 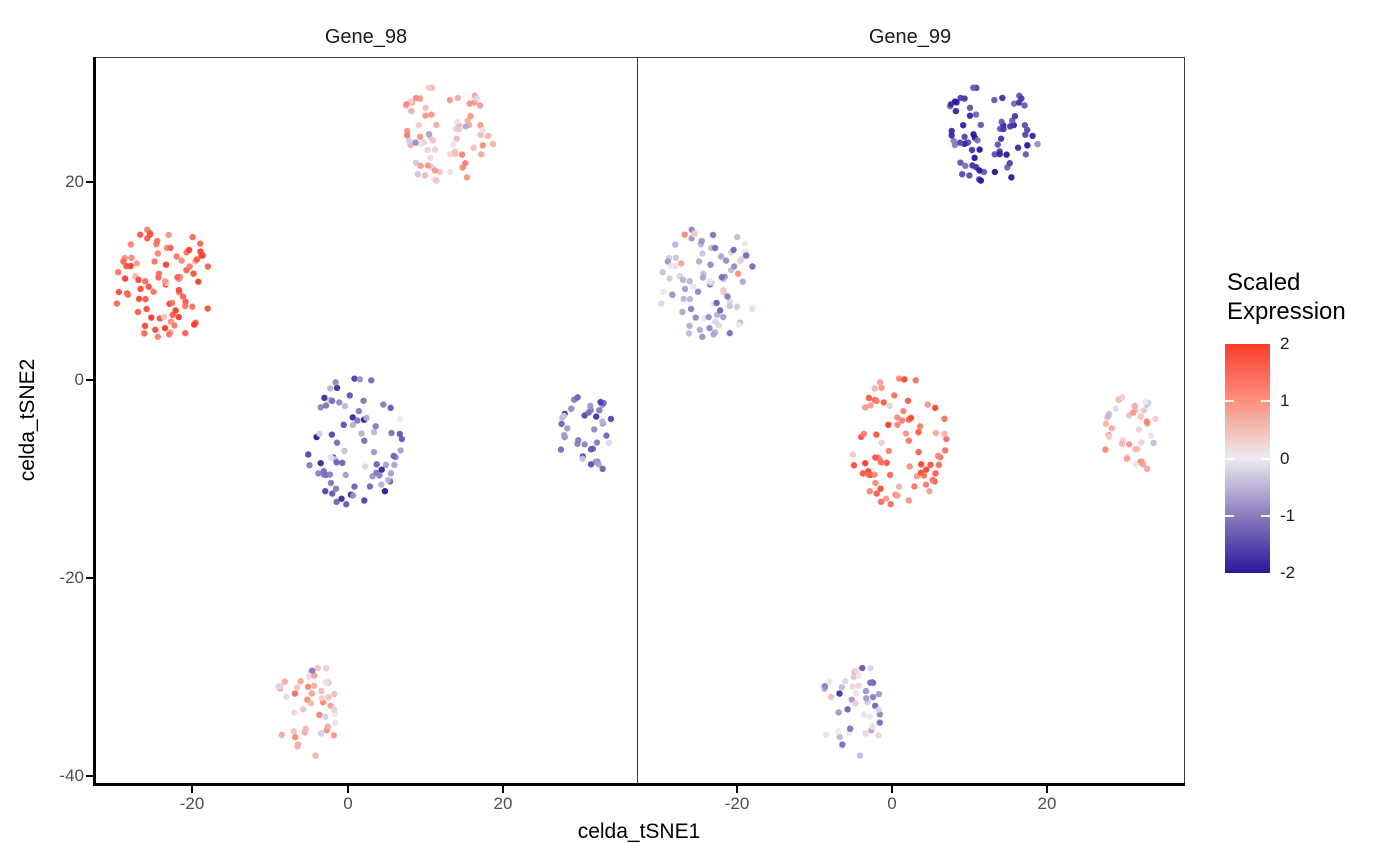 I want to click on y-tick-mark, so click(x=89, y=182).